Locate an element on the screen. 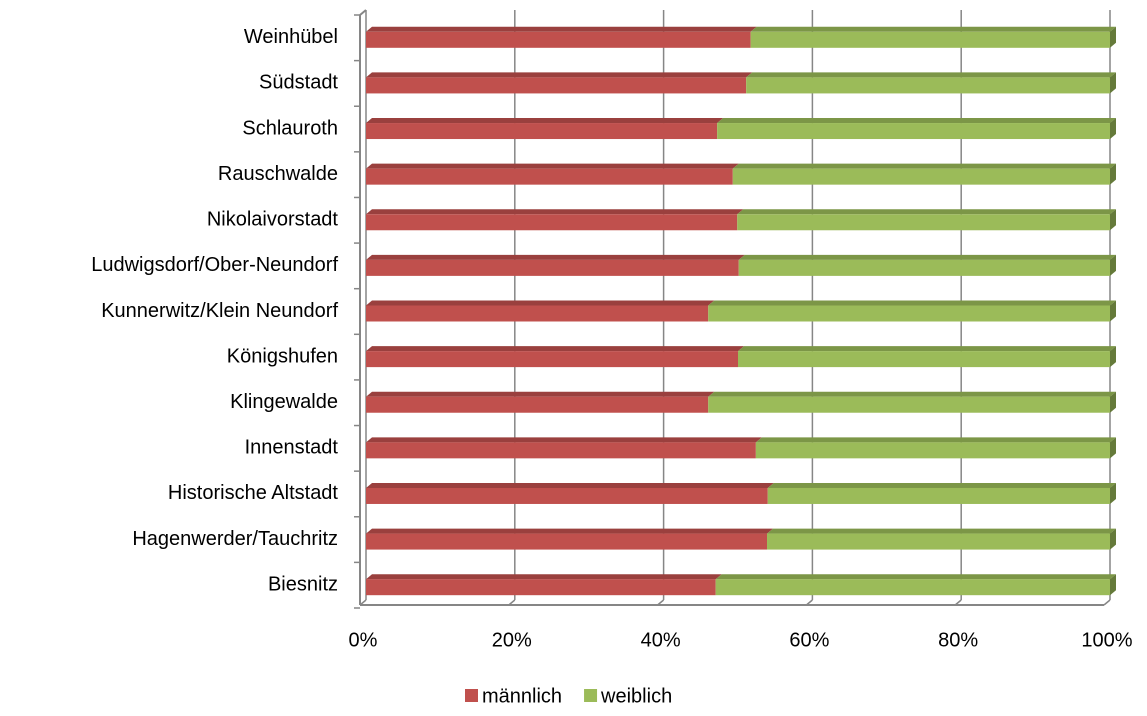 The width and height of the screenshot is (1147, 716). y-tick-label: Nikolaivorstadt is located at coordinates (273, 220).